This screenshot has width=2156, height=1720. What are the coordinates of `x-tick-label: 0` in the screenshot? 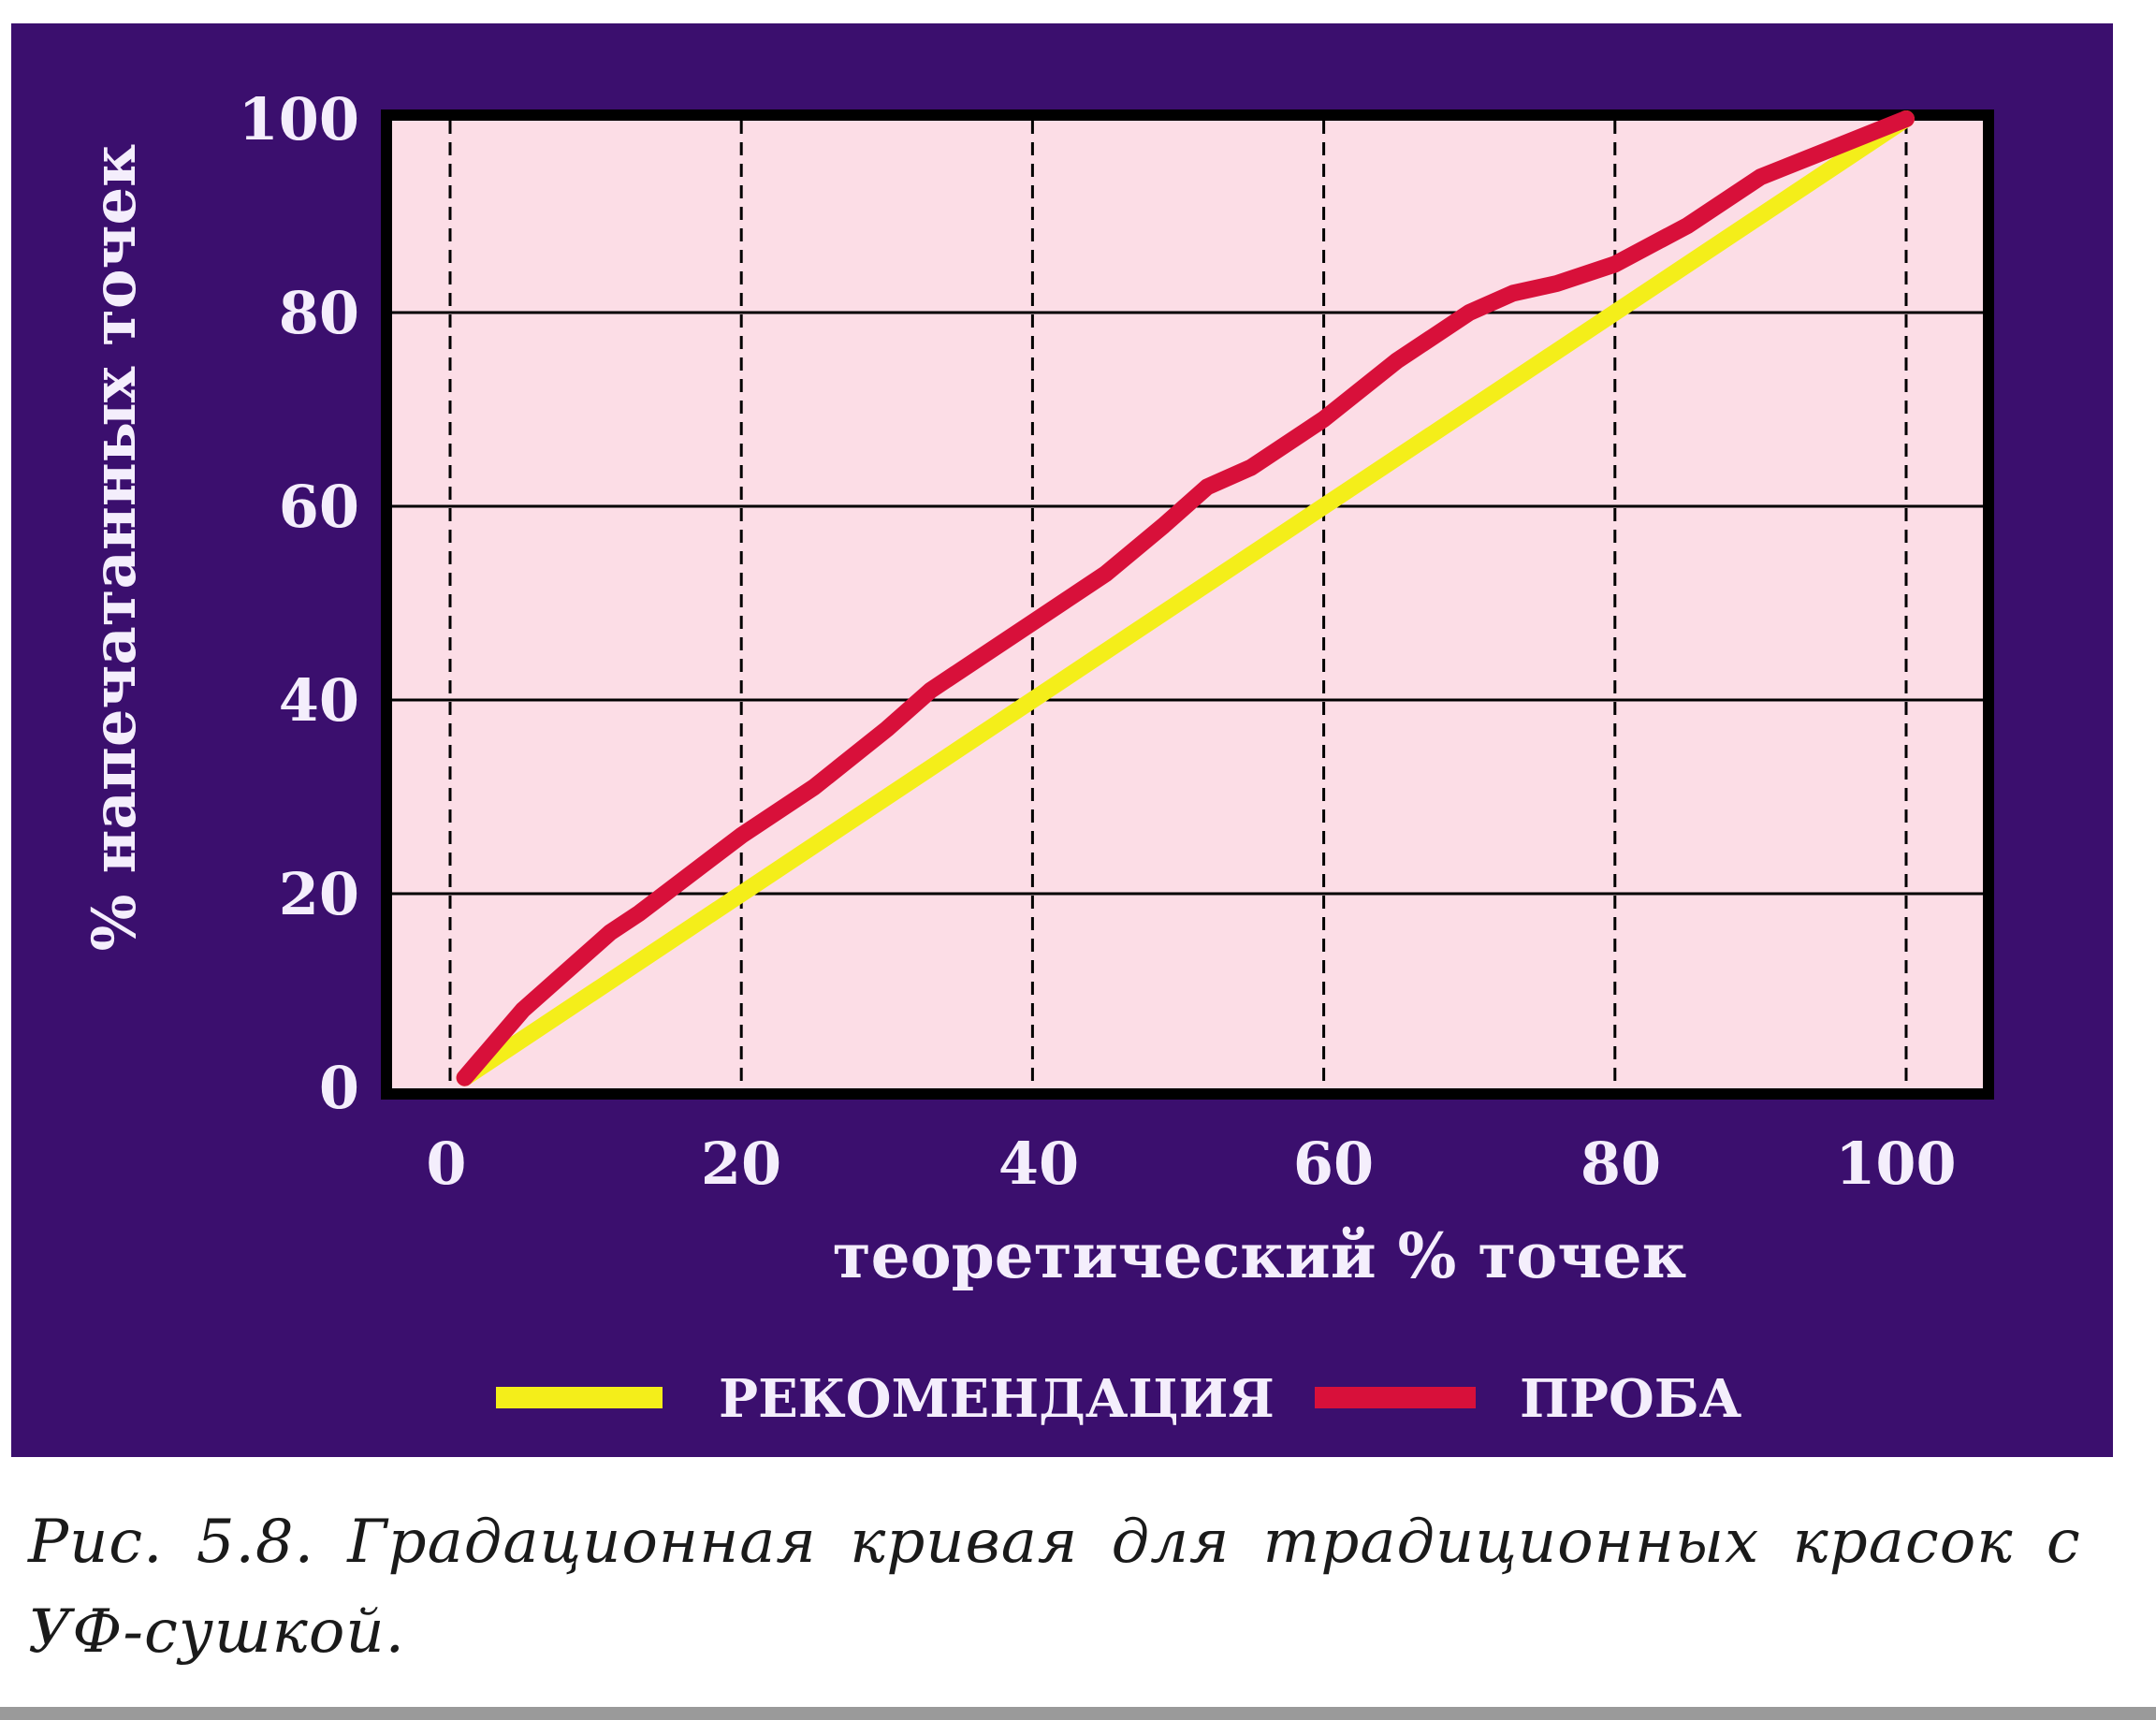 It's located at (446, 1164).